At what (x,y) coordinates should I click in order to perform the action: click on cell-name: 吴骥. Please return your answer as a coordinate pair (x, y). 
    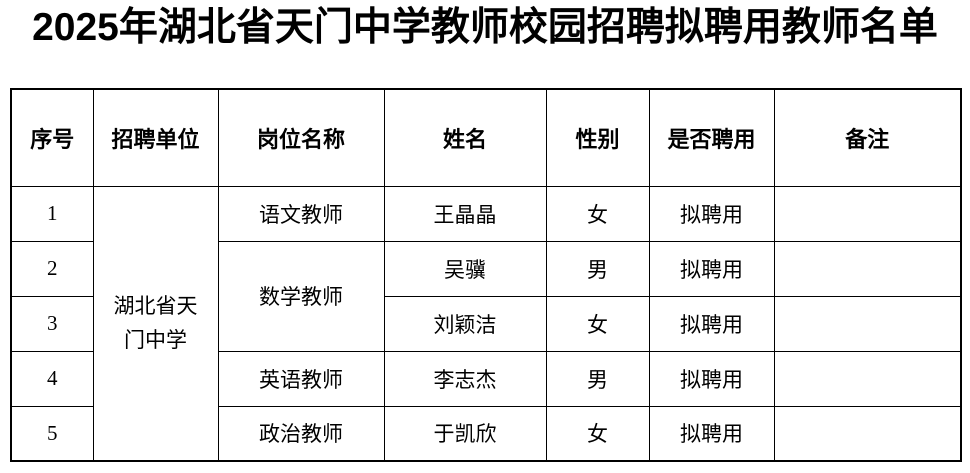
    Looking at the image, I should click on (465, 268).